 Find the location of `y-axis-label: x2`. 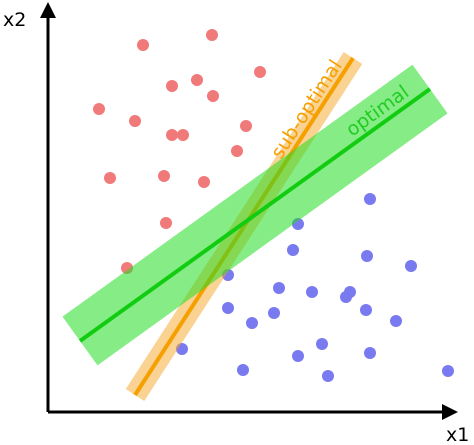

y-axis-label: x2 is located at coordinates (14, 20).